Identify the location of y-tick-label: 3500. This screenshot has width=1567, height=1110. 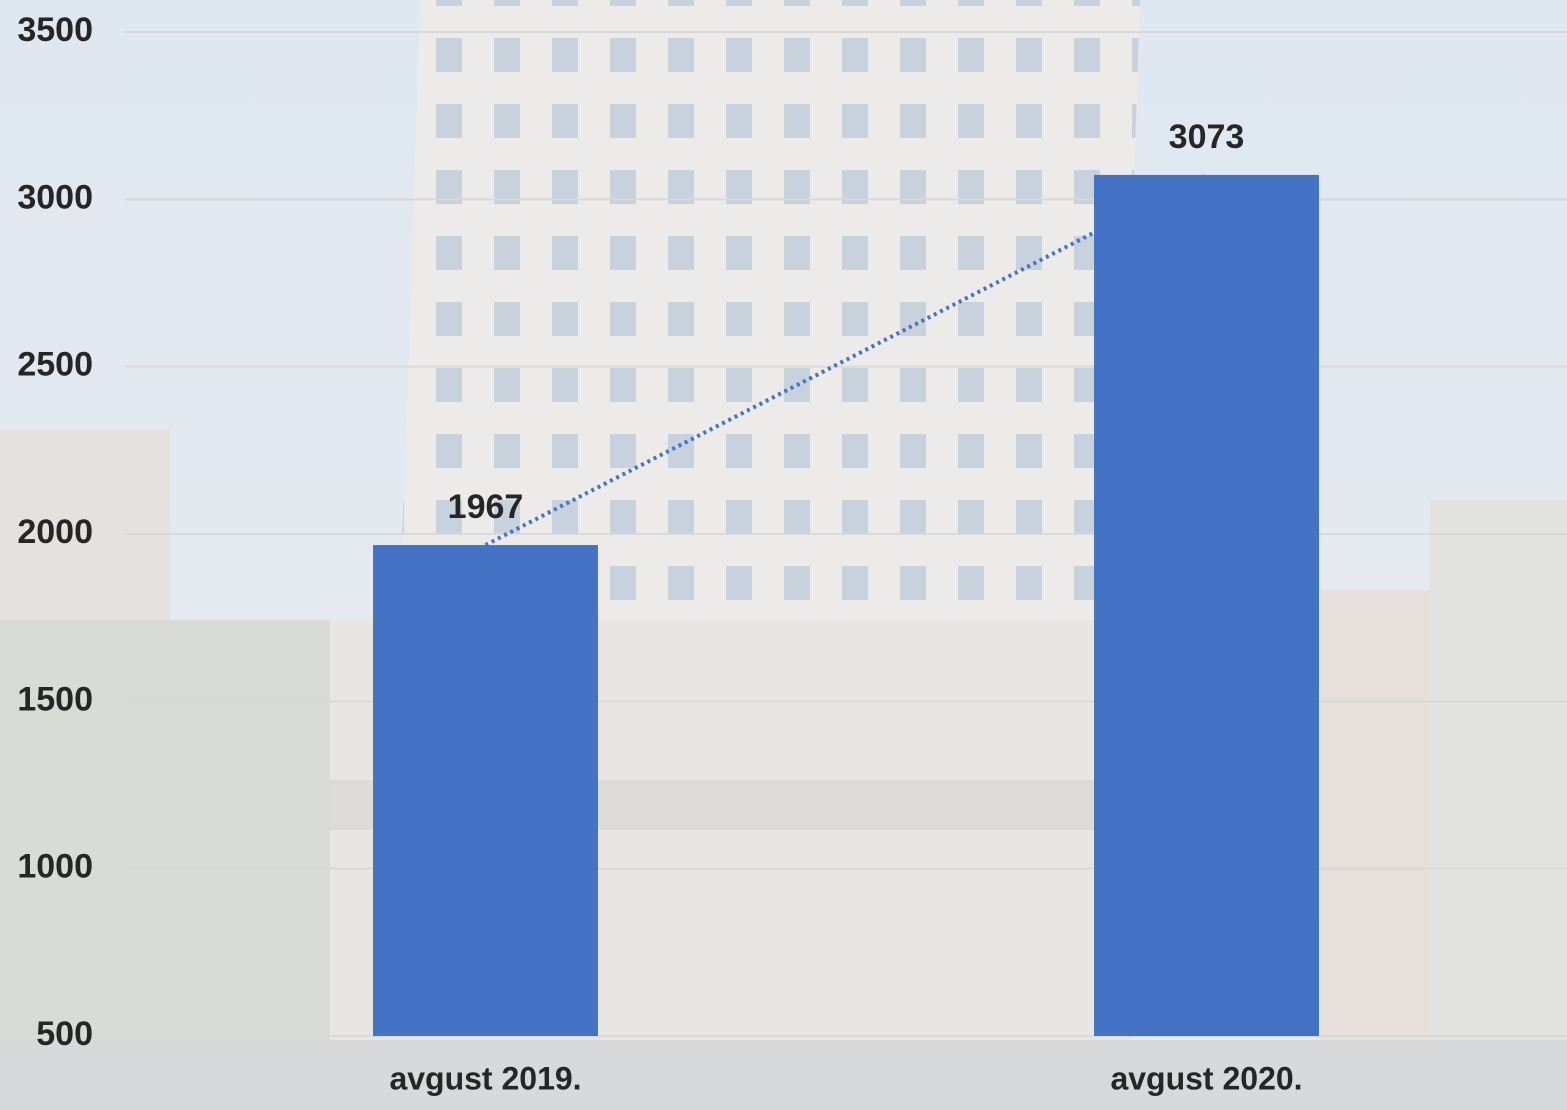
(55, 30).